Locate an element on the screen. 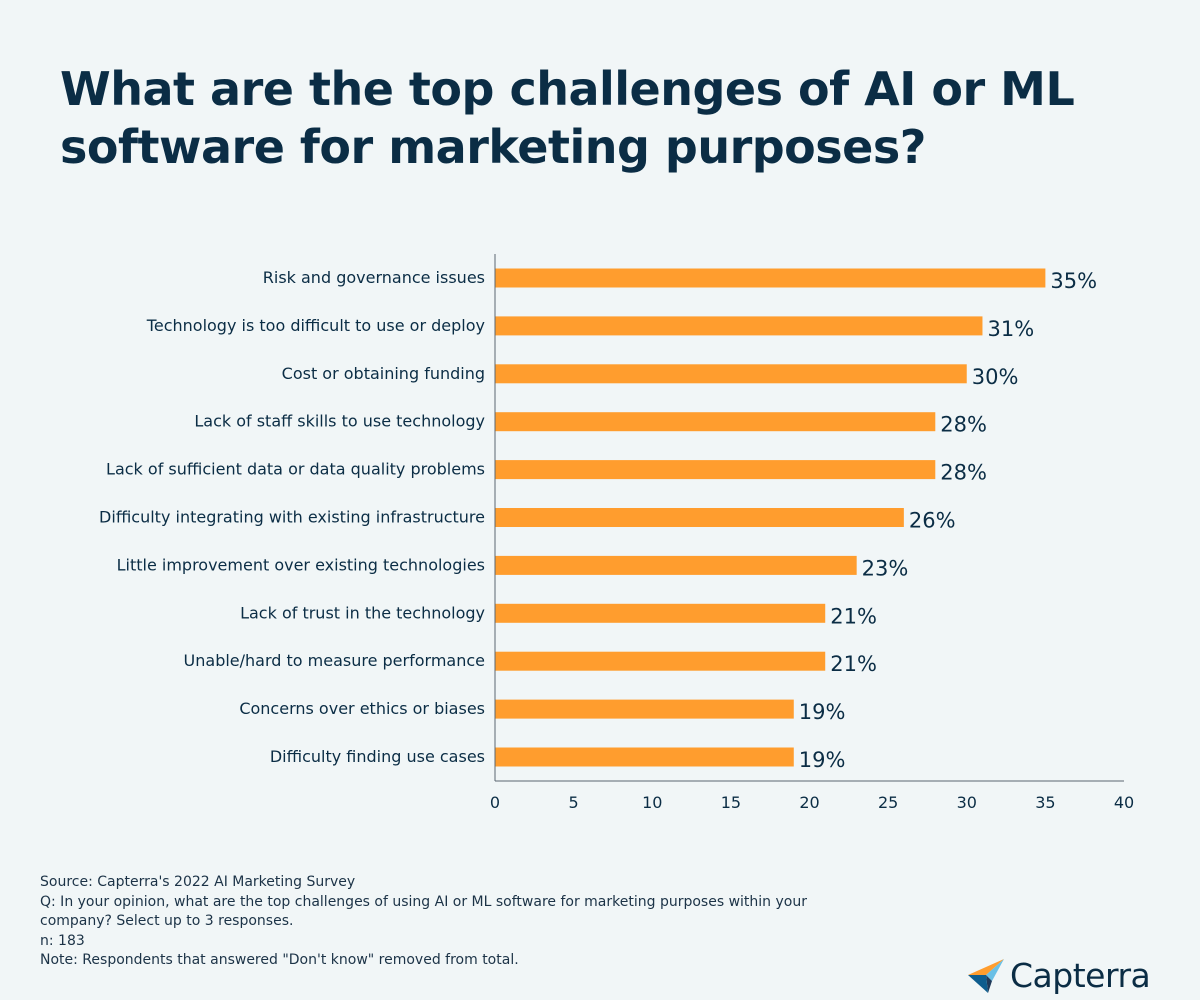 The height and width of the screenshot is (1000, 1200). x-tick-label: 0 is located at coordinates (495, 802).